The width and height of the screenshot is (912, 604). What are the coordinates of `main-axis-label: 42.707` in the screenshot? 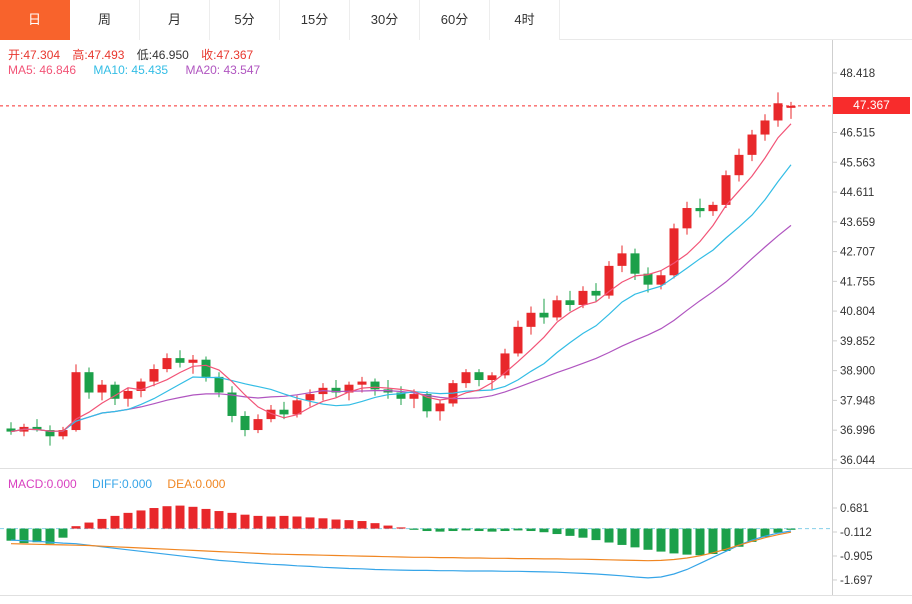 It's located at (857, 253).